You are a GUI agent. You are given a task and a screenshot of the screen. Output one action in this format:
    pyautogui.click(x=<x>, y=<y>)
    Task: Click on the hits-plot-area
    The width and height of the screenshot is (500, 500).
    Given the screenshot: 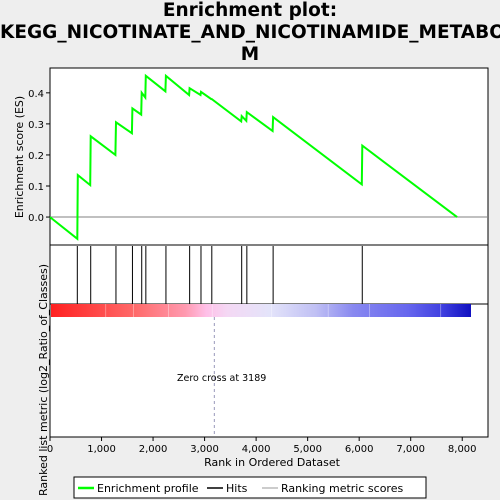 What is the action you would take?
    pyautogui.click(x=269, y=274)
    